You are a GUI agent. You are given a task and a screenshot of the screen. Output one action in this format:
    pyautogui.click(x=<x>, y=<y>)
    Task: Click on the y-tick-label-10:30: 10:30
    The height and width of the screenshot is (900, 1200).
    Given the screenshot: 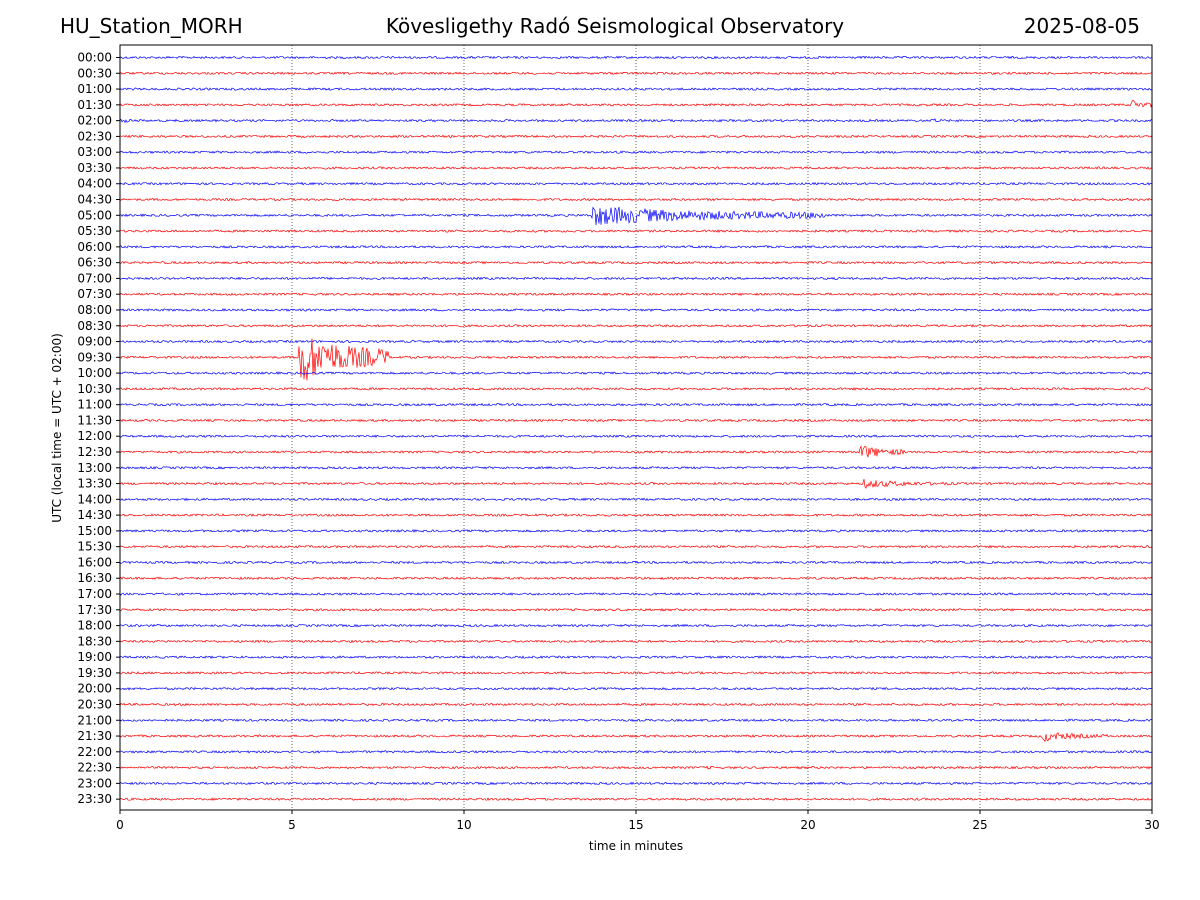 What is the action you would take?
    pyautogui.click(x=94, y=389)
    